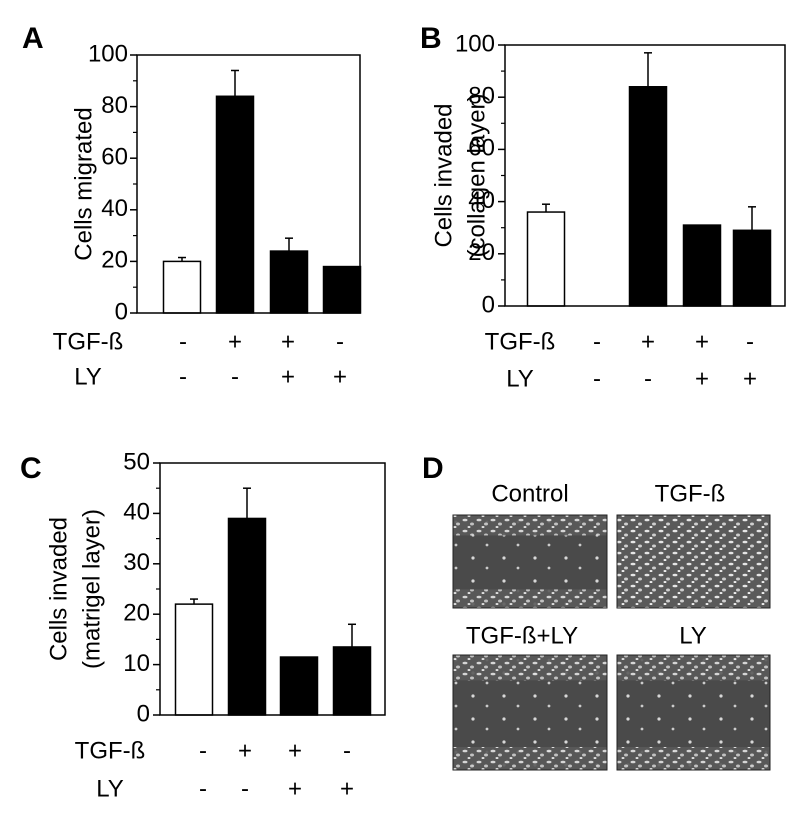 This screenshot has height=821, width=800. What do you see at coordinates (136, 562) in the screenshot?
I see `y-tick-label: 30` at bounding box center [136, 562].